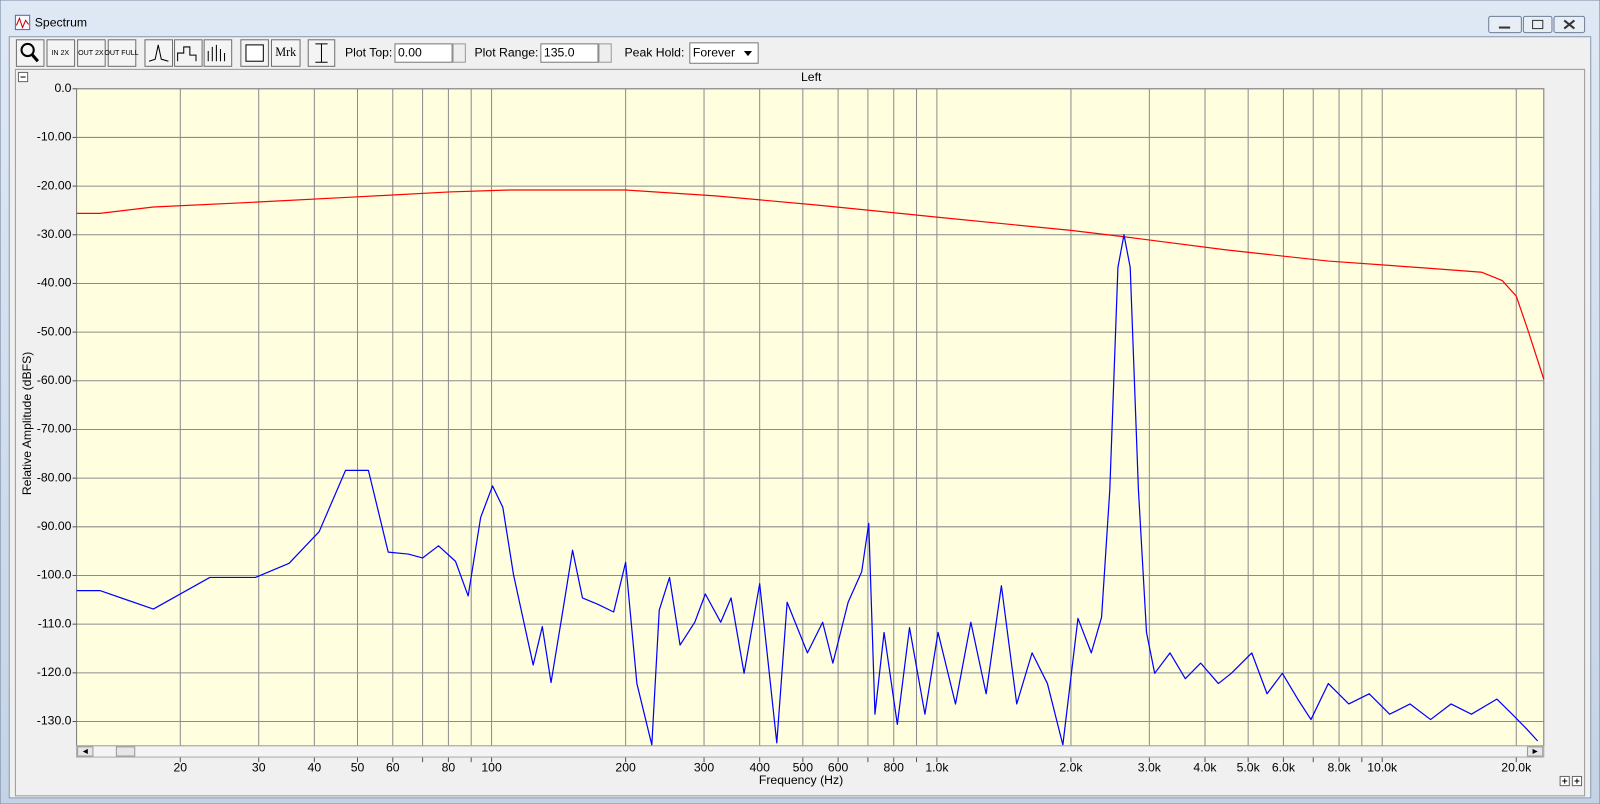  I want to click on window-title: Spectrum, so click(61, 23).